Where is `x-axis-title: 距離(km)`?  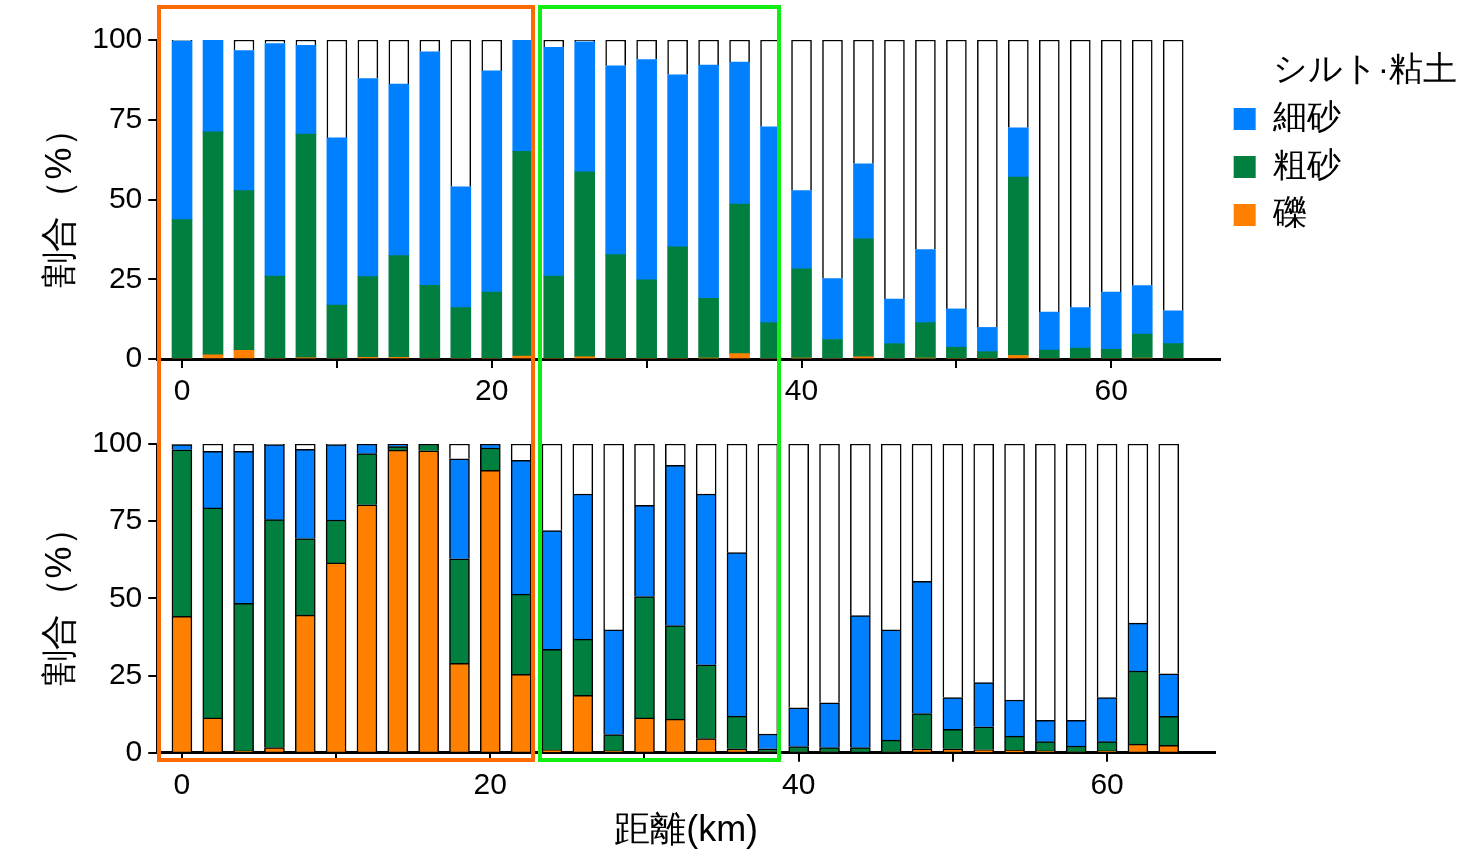 x-axis-title: 距離(km) is located at coordinates (686, 829).